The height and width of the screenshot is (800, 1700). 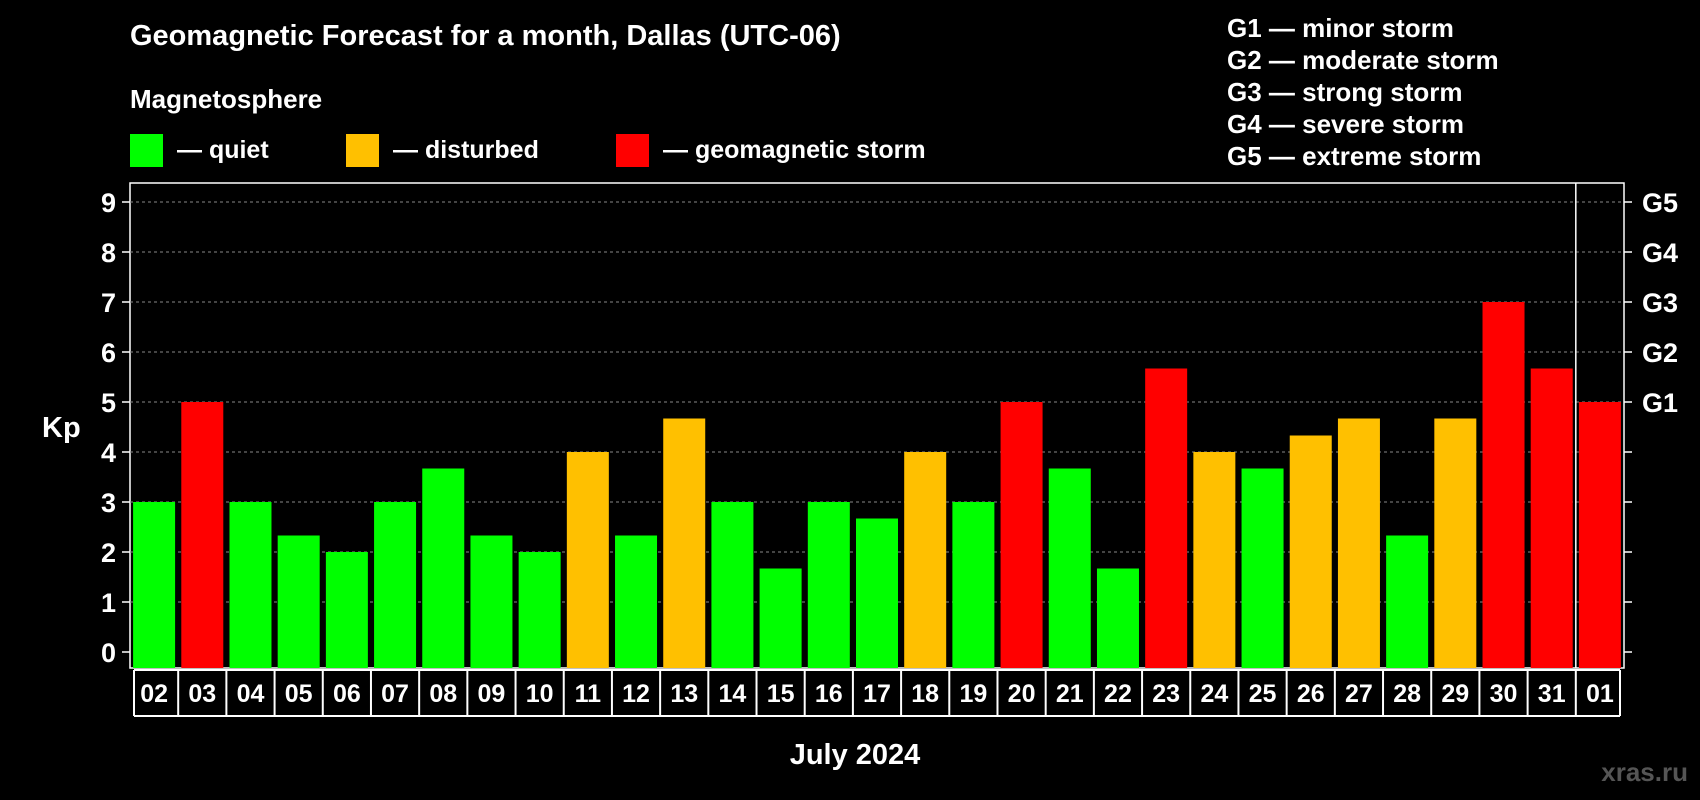 I want to click on category-label: 10, so click(x=540, y=694).